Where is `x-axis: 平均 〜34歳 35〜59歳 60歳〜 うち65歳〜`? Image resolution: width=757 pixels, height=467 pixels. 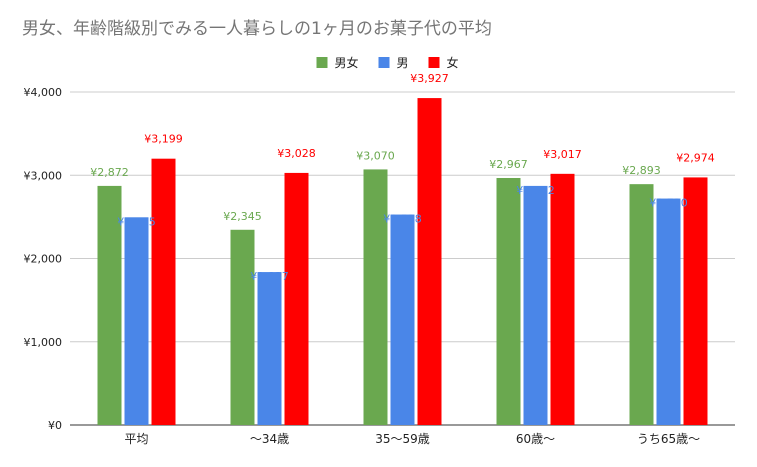 x-axis: 平均 〜34歳 35〜59歳 60歳〜 うち65歳〜 is located at coordinates (412, 439).